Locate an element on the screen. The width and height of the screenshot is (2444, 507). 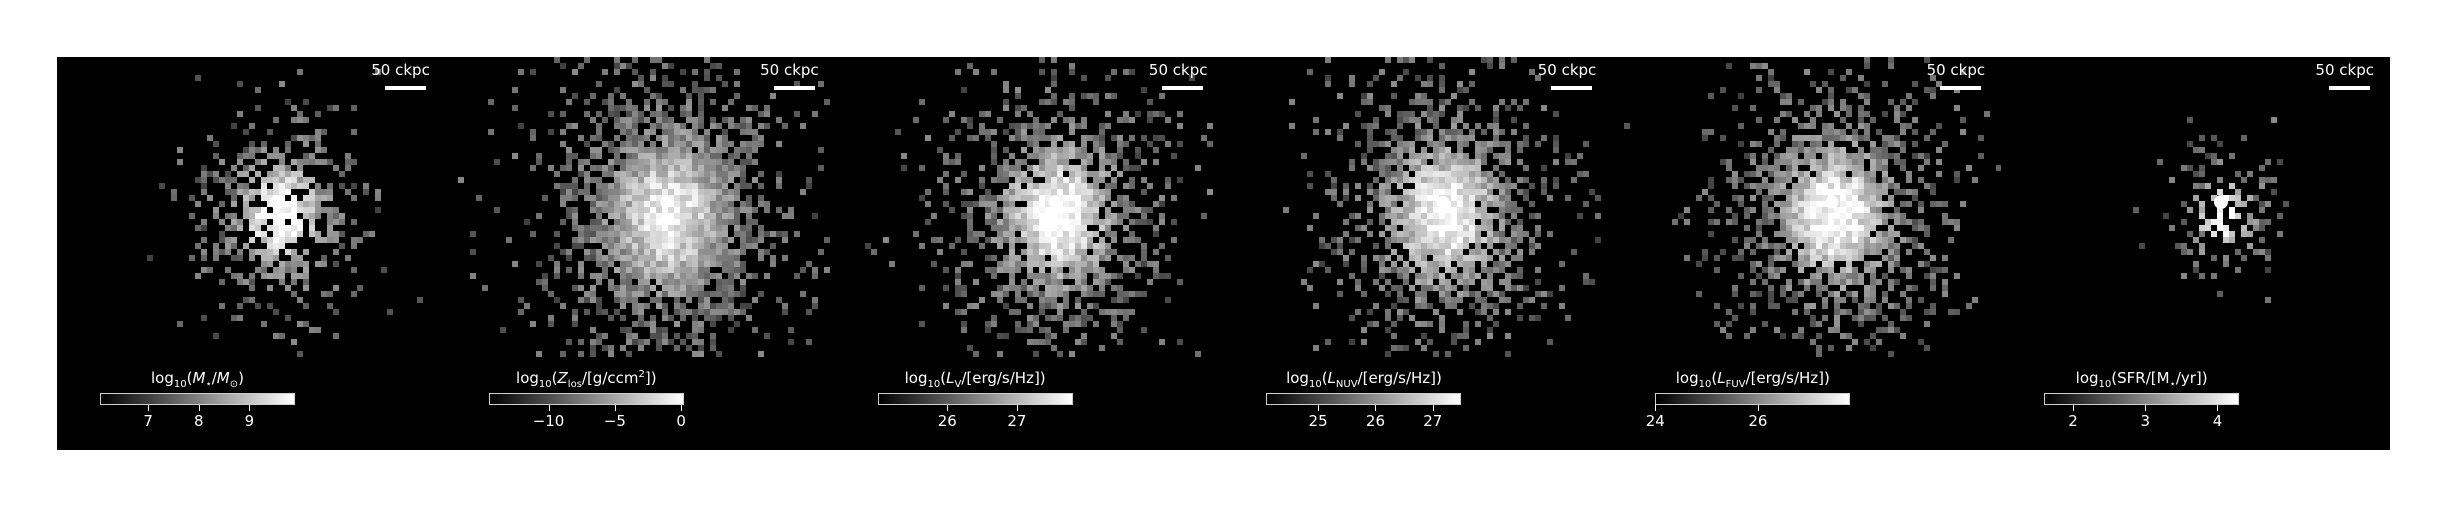
map-panel-1: 50 ckpc log10(M⋆/M⊙) 7 8 9 is located at coordinates (251, 253).